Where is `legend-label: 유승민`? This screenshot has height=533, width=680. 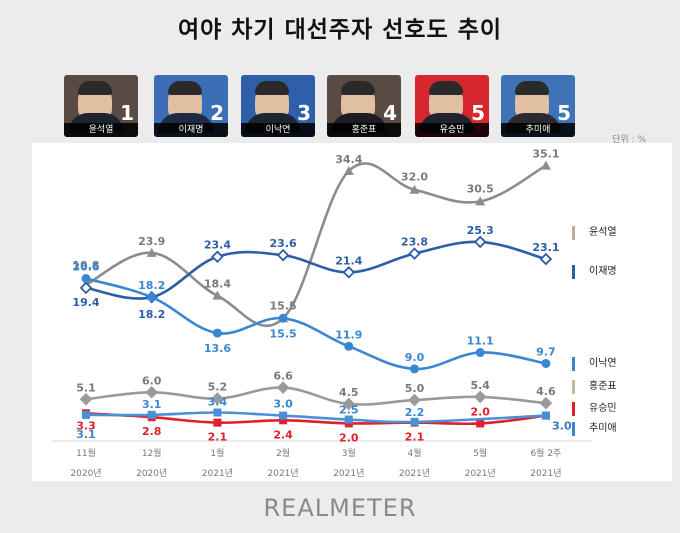
legend-label: 유승민 is located at coordinates (603, 408).